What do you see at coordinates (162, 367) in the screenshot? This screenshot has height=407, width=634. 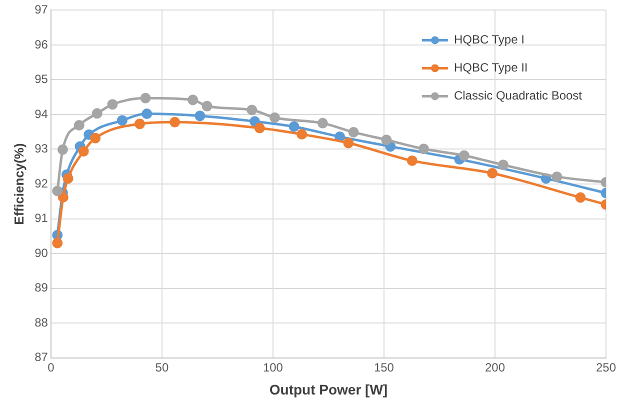 I see `x-tick-label: 50` at bounding box center [162, 367].